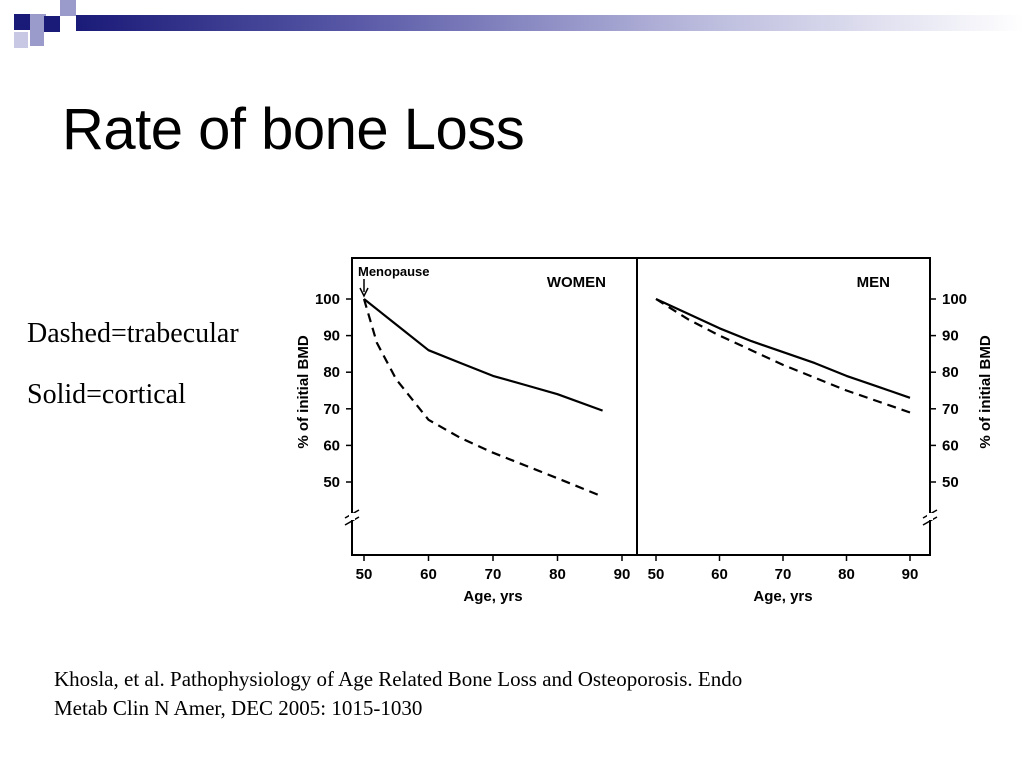  What do you see at coordinates (576, 282) in the screenshot?
I see `panel-label: WOMEN` at bounding box center [576, 282].